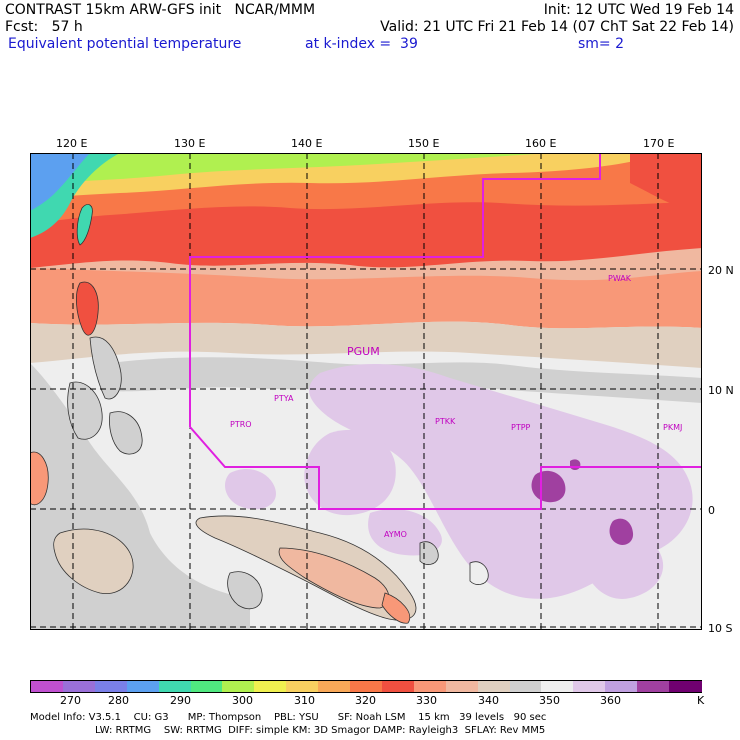 Image resolution: width=740 pixels, height=740 pixels. What do you see at coordinates (541, 143) in the screenshot?
I see `lon-label-160: 160 E` at bounding box center [541, 143].